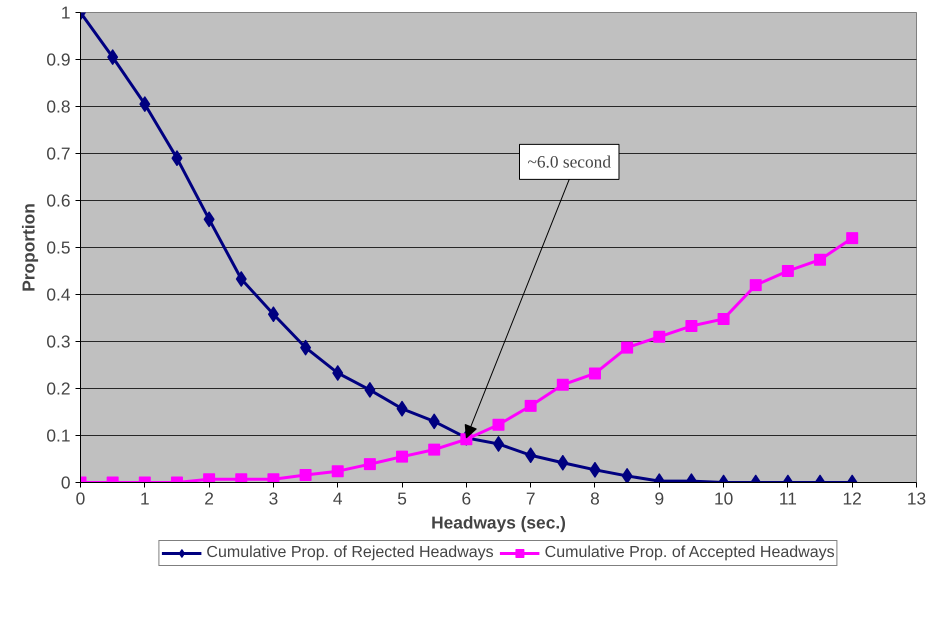 This screenshot has height=642, width=948. What do you see at coordinates (58, 436) in the screenshot?
I see `y-tick-label: 0.1` at bounding box center [58, 436].